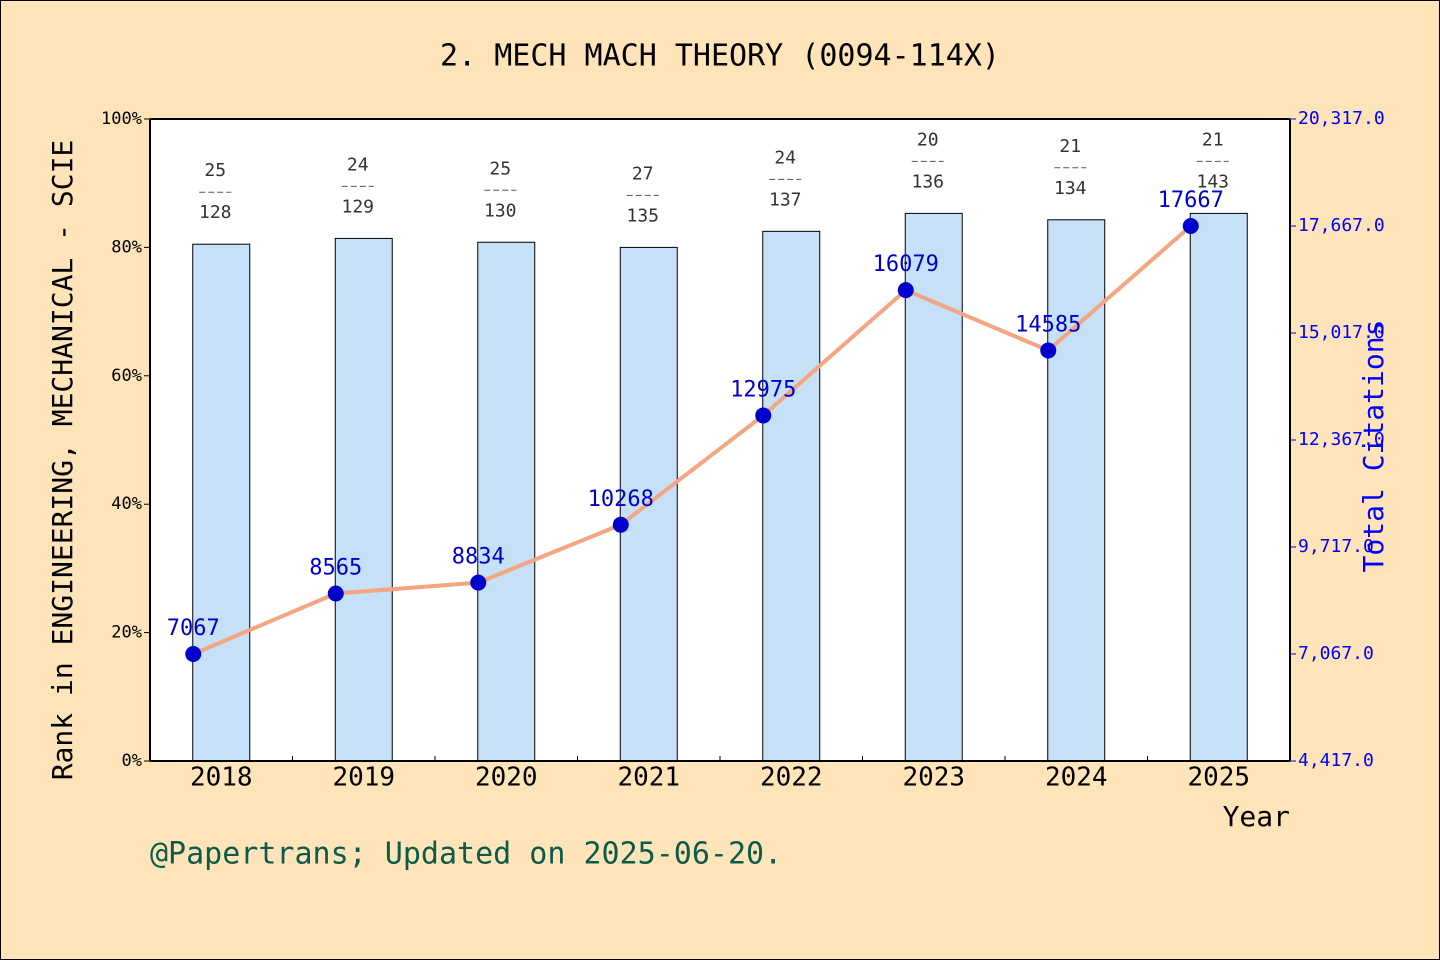  Describe the element at coordinates (1341, 118) in the screenshot. I see `y2-tick-label: 20,317.0` at that location.